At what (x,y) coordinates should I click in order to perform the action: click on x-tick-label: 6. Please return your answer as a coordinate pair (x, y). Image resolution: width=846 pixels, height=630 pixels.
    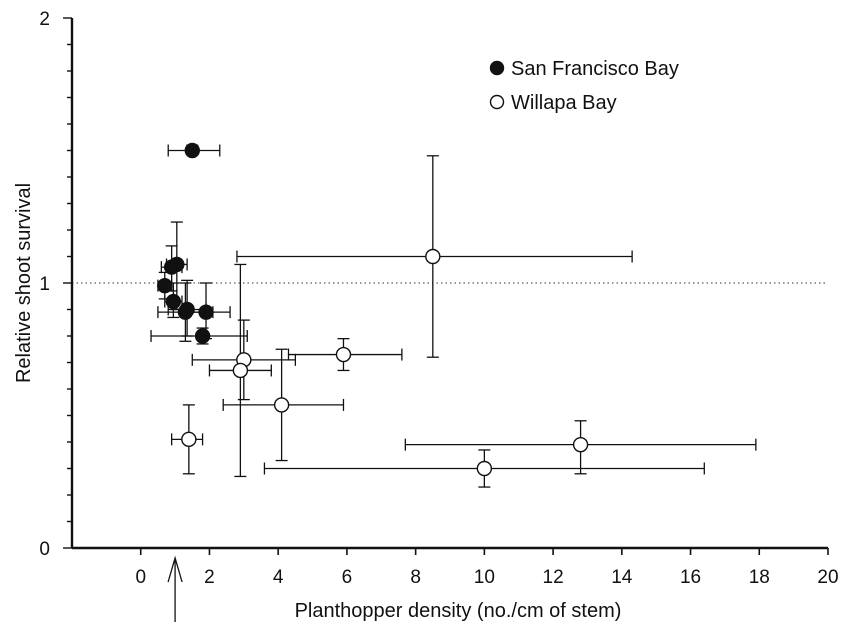
    Looking at the image, I should click on (347, 577).